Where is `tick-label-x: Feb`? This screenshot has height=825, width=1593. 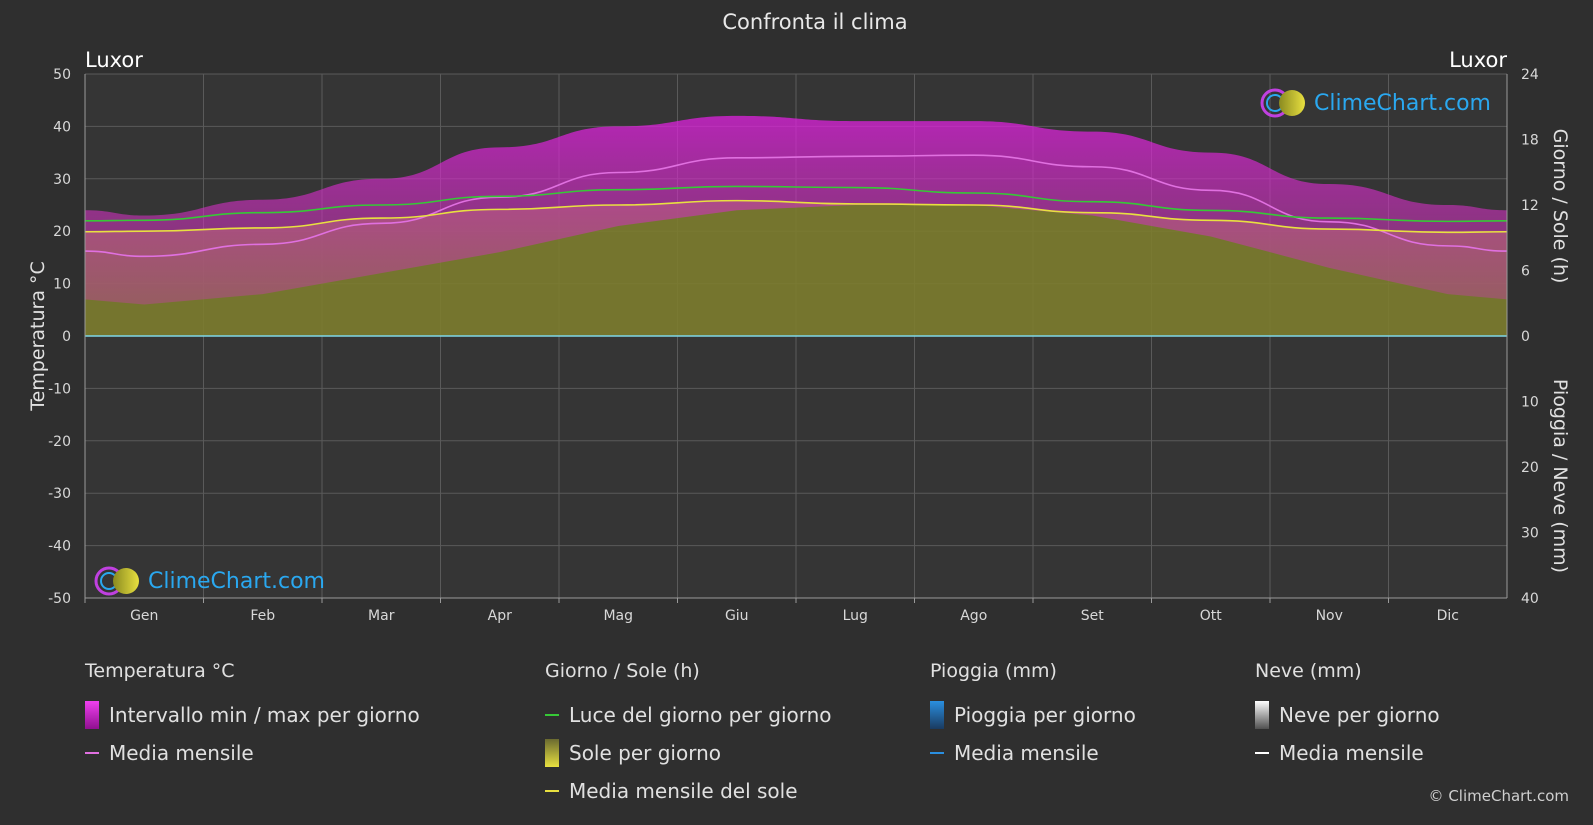
tick-label-x: Feb is located at coordinates (262, 616).